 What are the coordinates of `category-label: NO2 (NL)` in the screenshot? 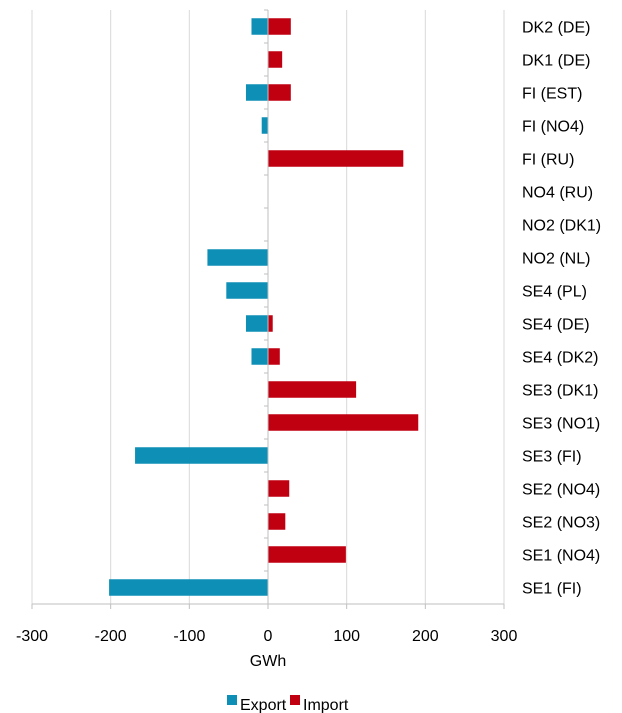 It's located at (556, 259).